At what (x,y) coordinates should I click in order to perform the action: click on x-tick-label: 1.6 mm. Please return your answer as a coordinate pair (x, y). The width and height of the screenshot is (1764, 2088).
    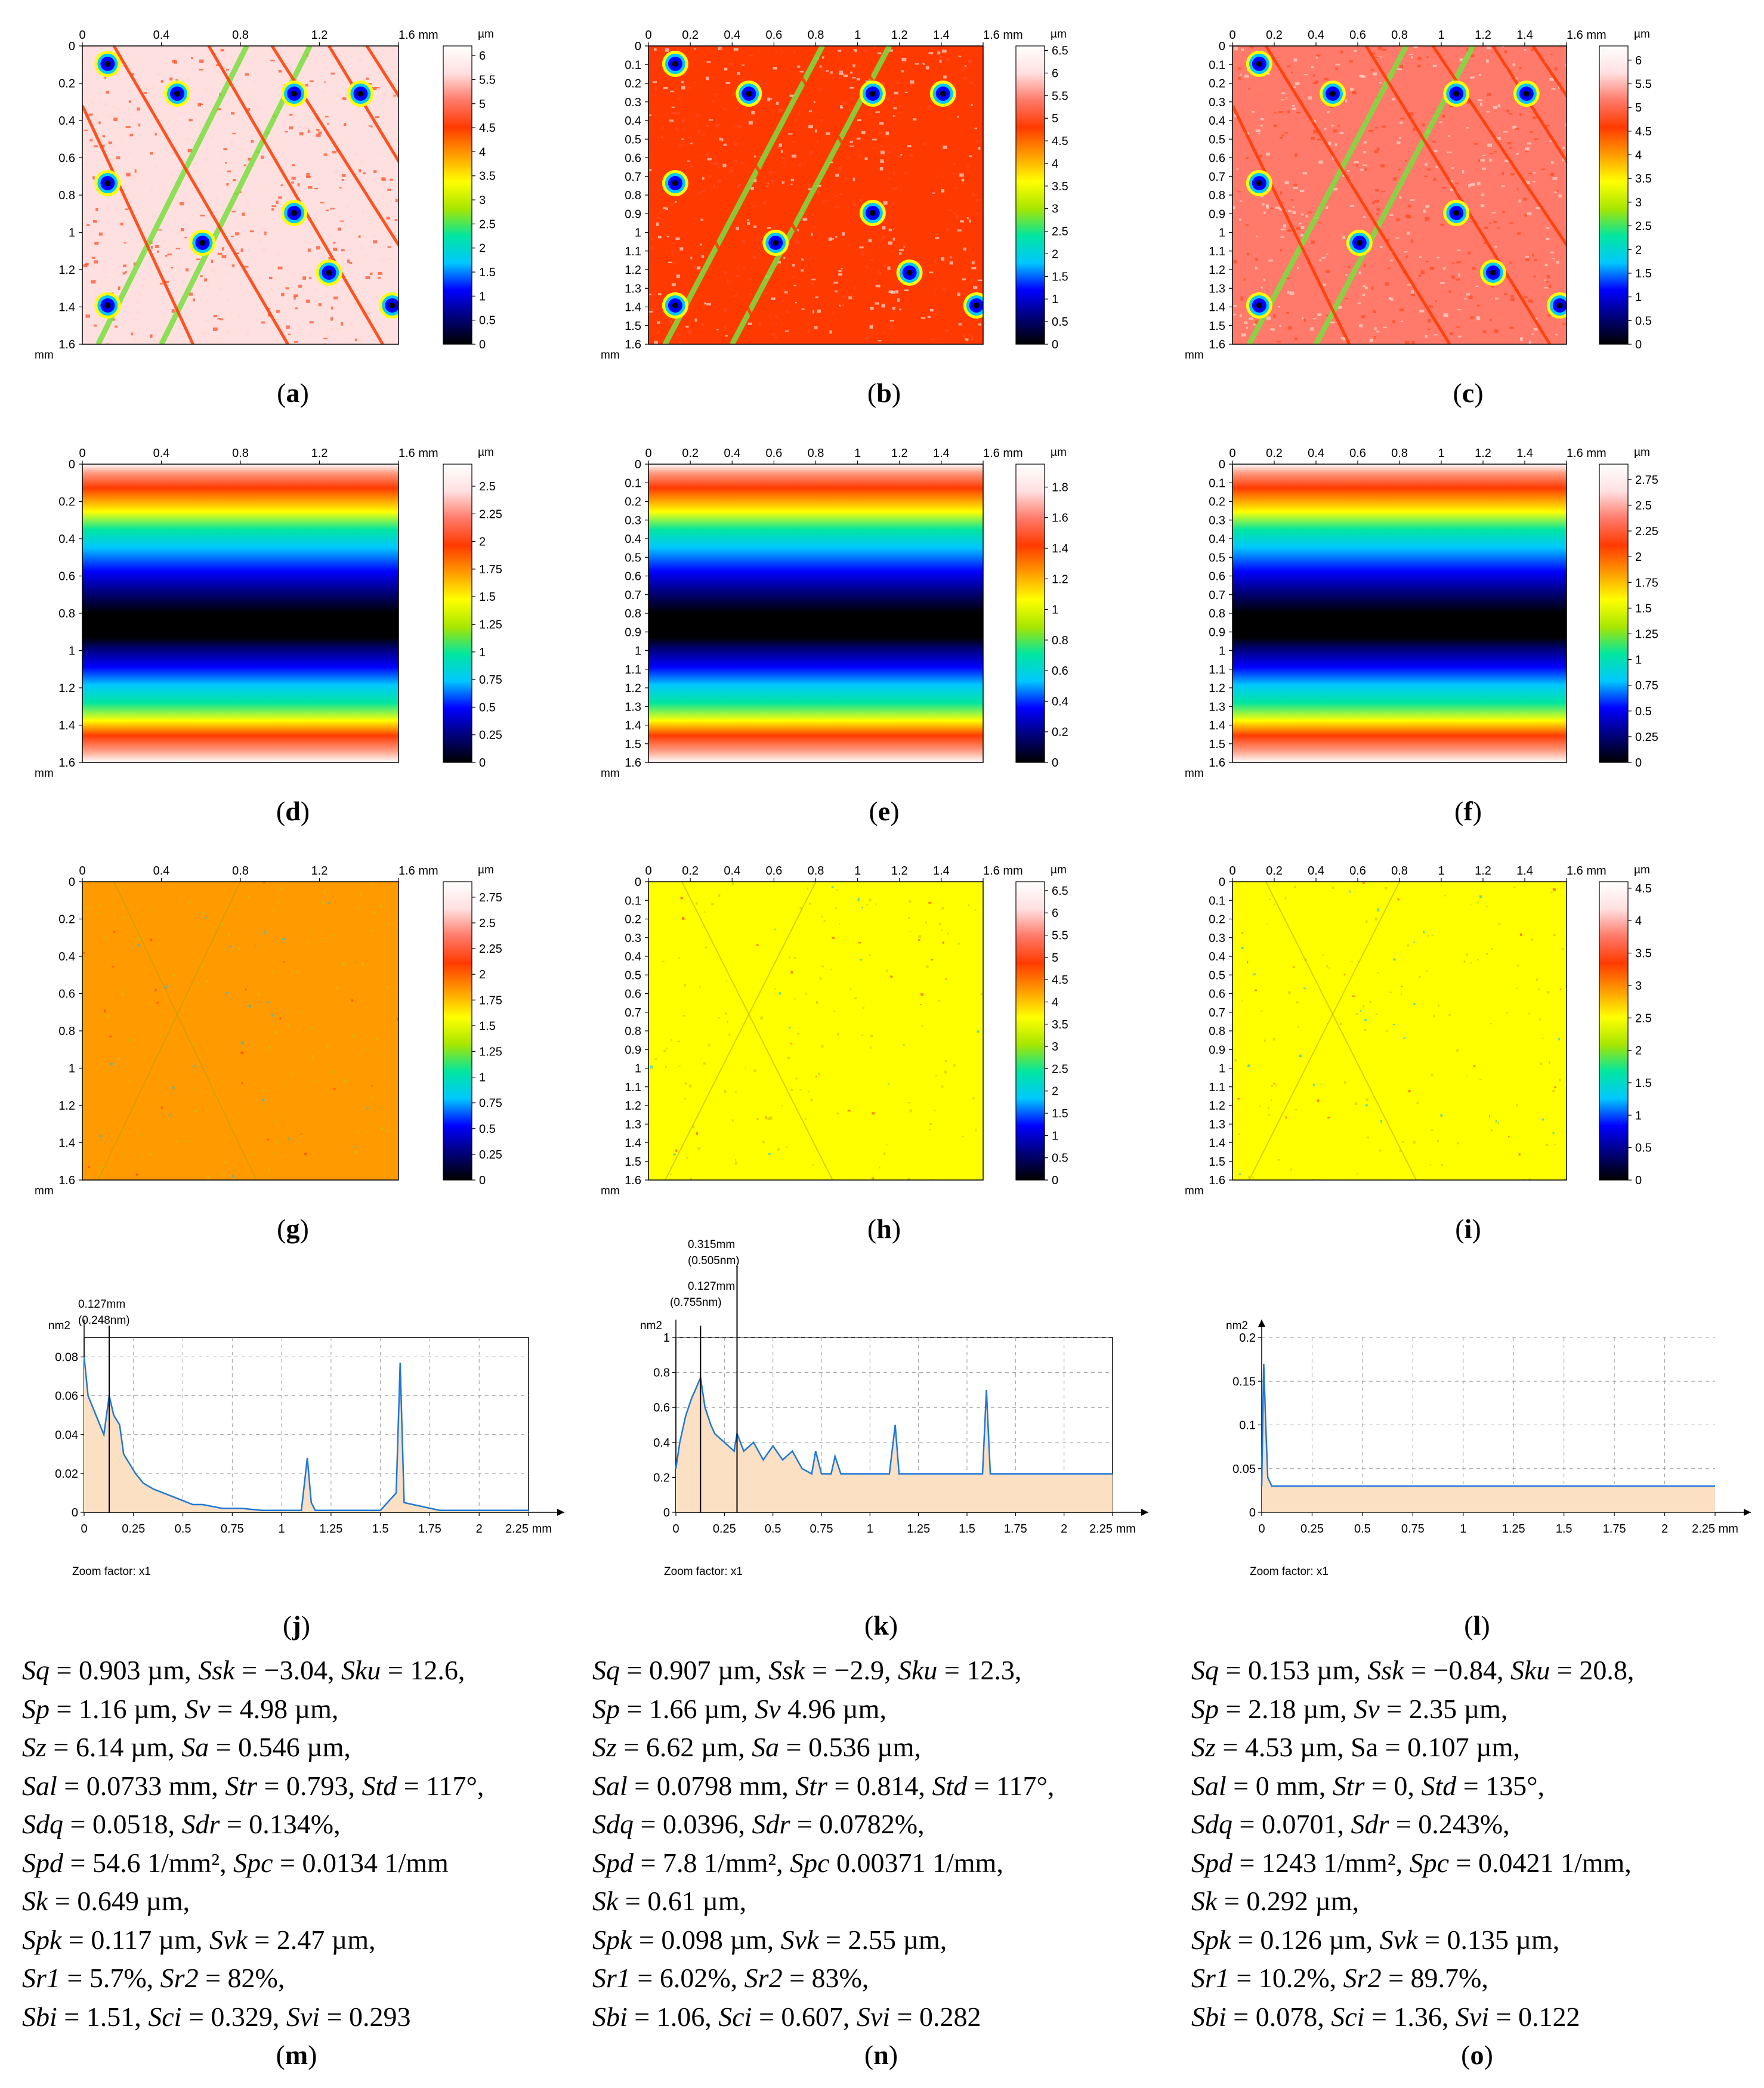
    Looking at the image, I should click on (418, 453).